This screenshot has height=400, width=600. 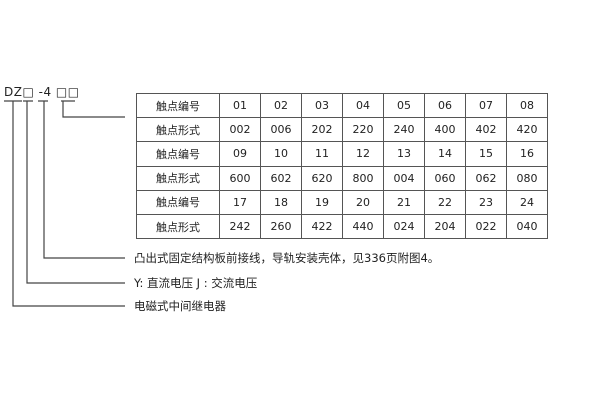 I want to click on table-cell: 07, so click(x=486, y=105).